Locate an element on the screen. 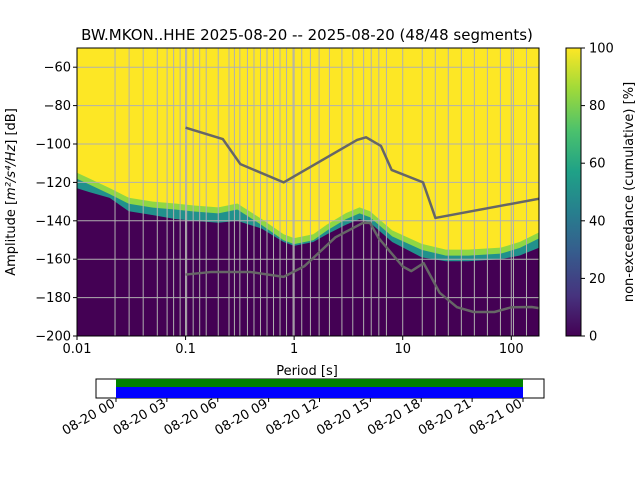 This screenshot has height=480, width=640. y-axis-label: Amplitude [m²/s⁴/Hz] [dB] is located at coordinates (11, 192).